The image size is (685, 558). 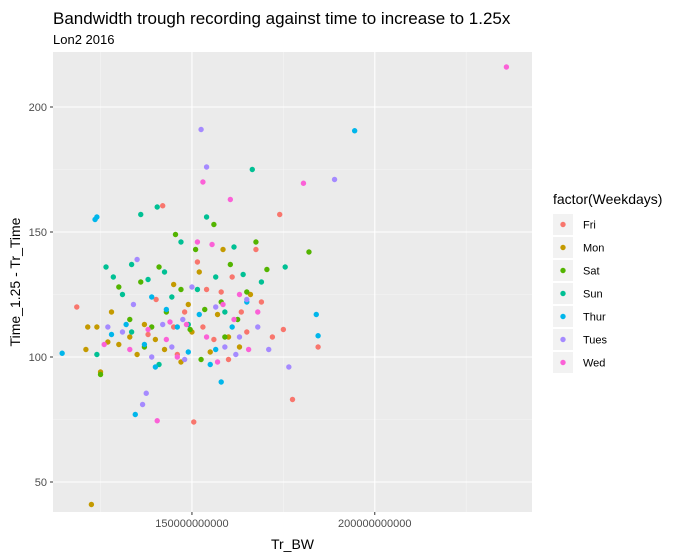 I want to click on legend-label-fri: Fri, so click(x=589, y=226).